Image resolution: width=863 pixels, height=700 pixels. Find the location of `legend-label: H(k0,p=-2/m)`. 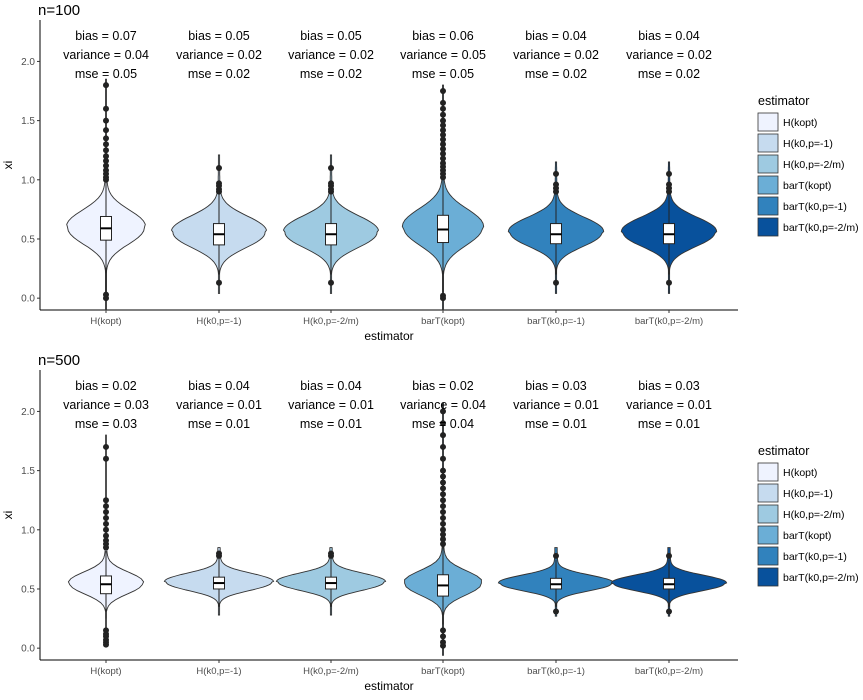

legend-label: H(k0,p=-2/m) is located at coordinates (814, 165).